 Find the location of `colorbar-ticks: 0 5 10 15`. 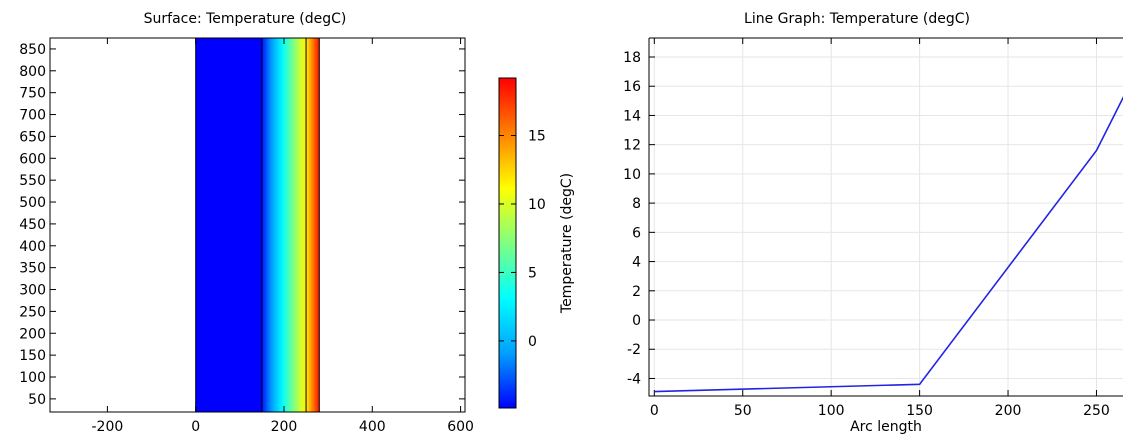

colorbar-ticks: 0 5 10 15 is located at coordinates (522, 239).